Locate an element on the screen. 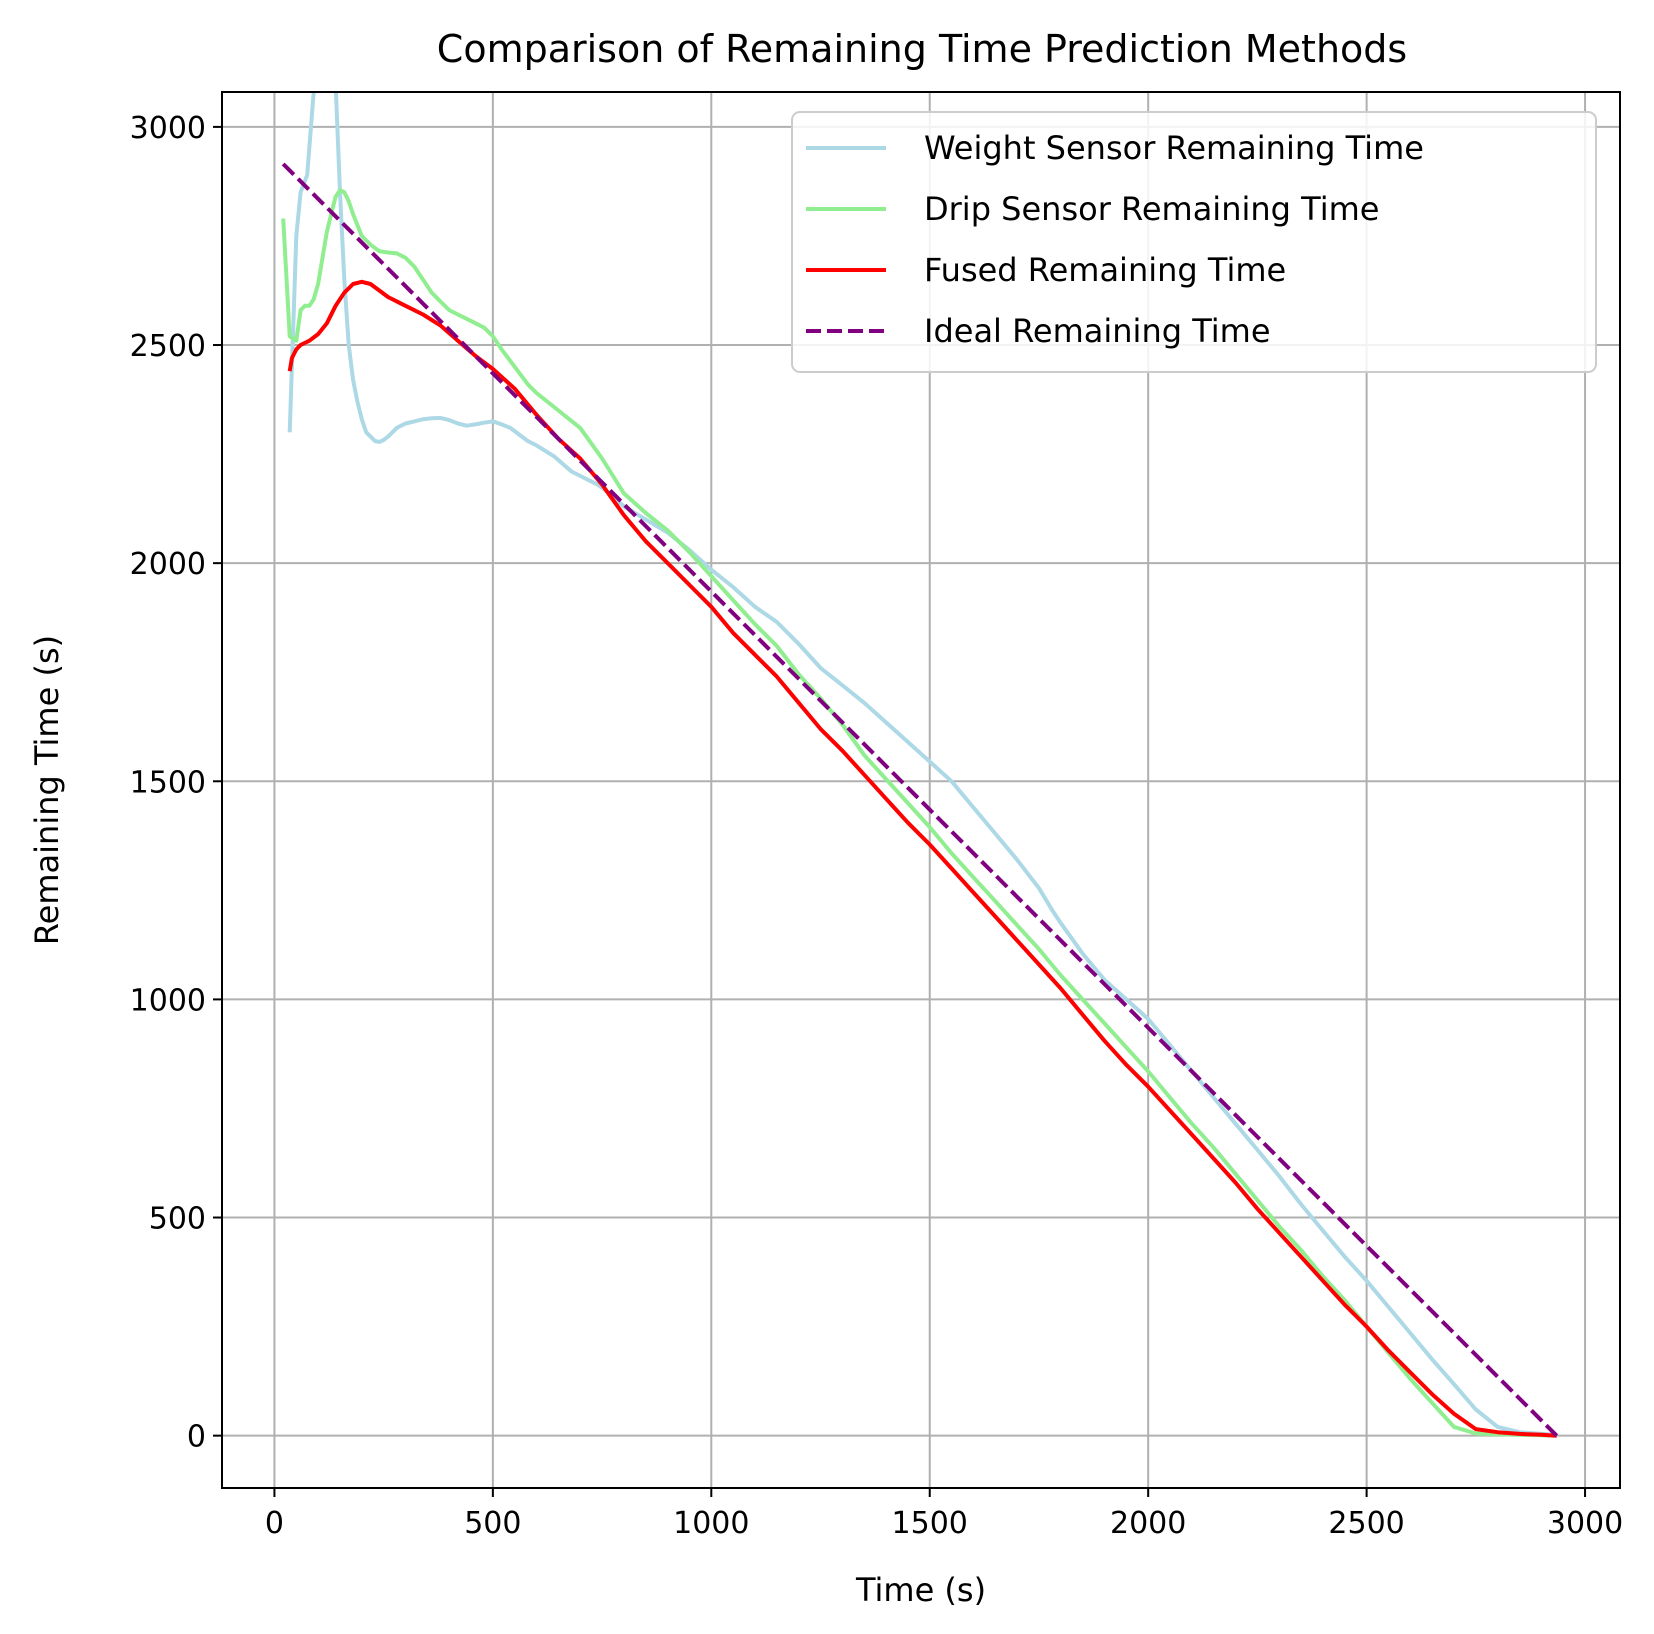  legend-label: Weight Sensor Remaining Time is located at coordinates (1174, 148).